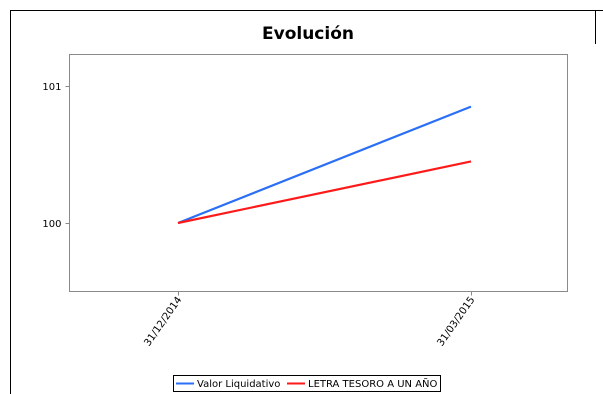  What do you see at coordinates (308, 34) in the screenshot?
I see `chart-title: Evolución` at bounding box center [308, 34].